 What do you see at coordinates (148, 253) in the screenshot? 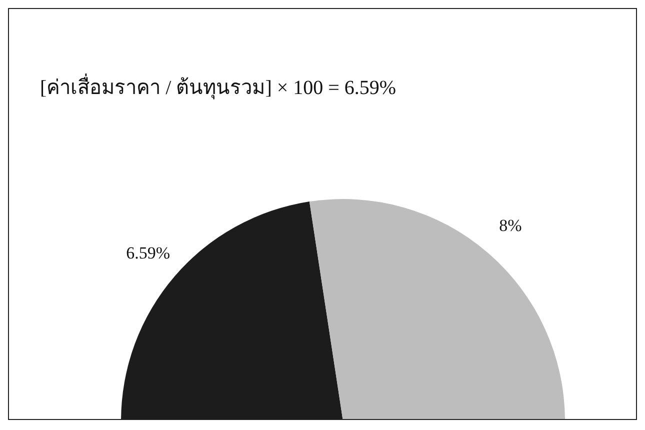
I see `data-label: 6.59%` at bounding box center [148, 253].